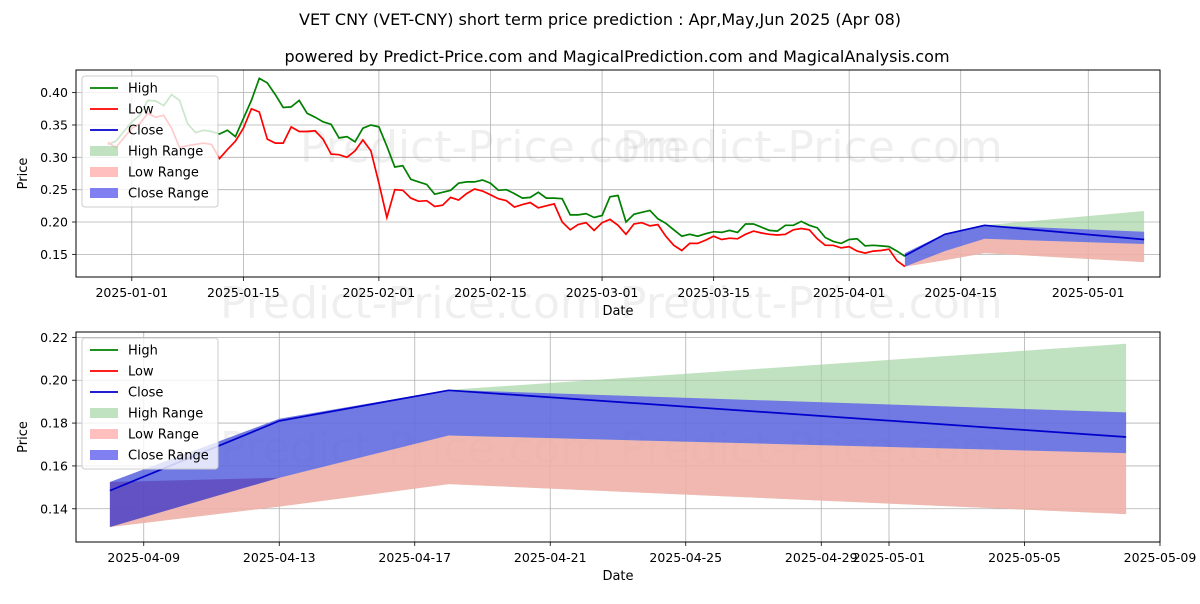  What do you see at coordinates (54, 337) in the screenshot?
I see `bottom-y-tick-label: 0.22` at bounding box center [54, 337].